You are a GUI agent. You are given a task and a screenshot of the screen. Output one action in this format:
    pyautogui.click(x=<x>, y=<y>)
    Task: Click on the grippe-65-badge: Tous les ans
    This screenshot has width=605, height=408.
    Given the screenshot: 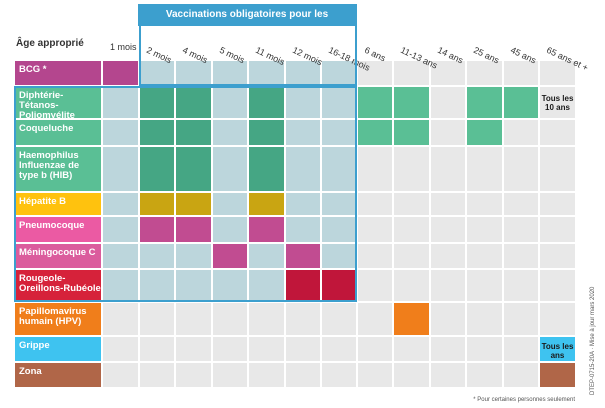 What is the action you would take?
    pyautogui.click(x=557, y=351)
    